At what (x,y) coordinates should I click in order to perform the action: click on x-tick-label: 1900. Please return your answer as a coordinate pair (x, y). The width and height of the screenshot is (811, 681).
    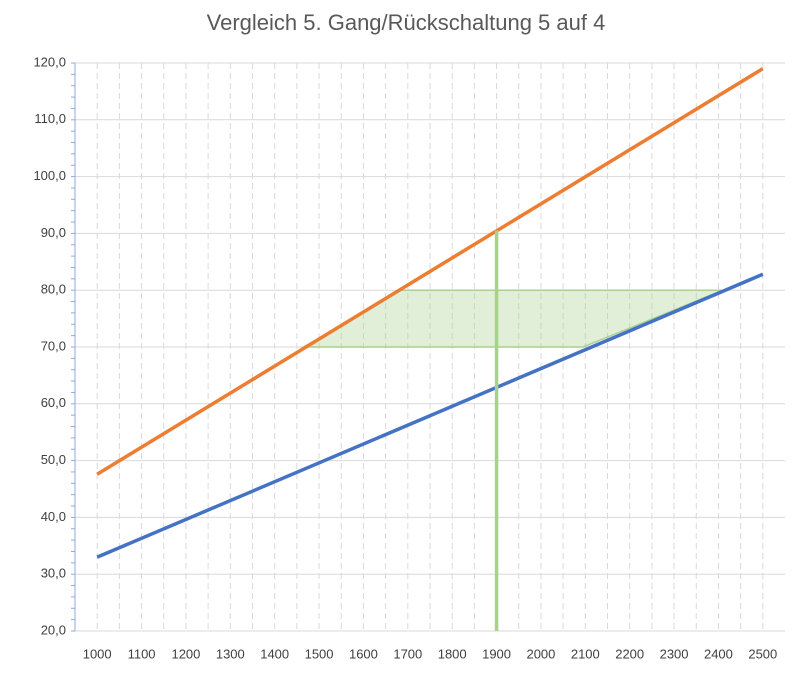
    Looking at the image, I should click on (496, 653).